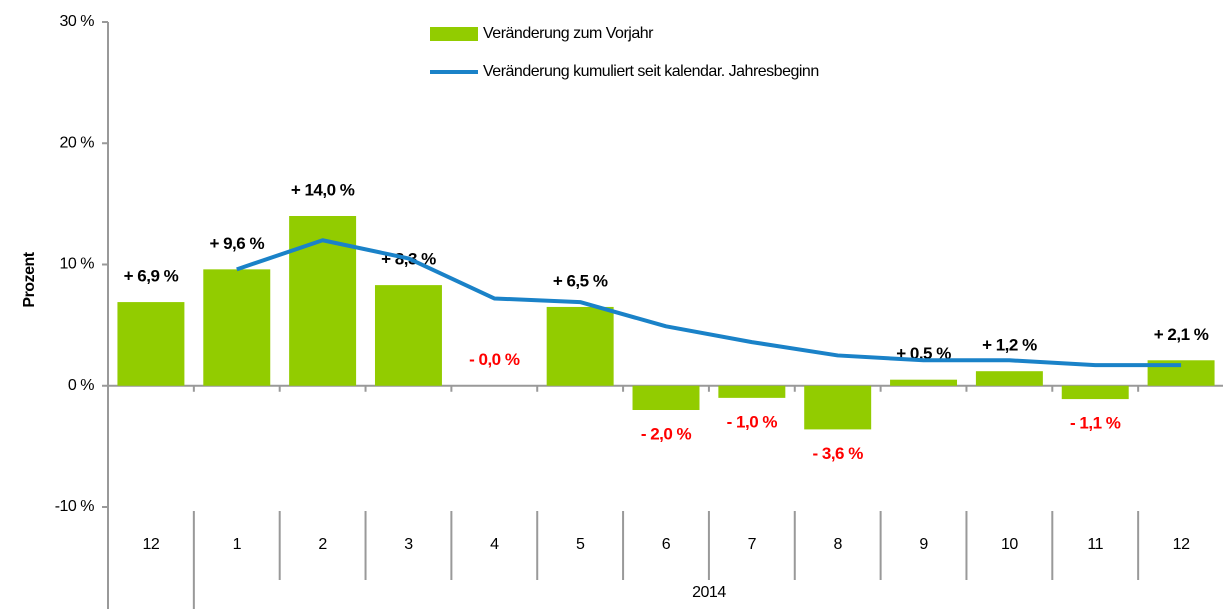 Image resolution: width=1223 pixels, height=609 pixels. I want to click on x-tick-label: 5, so click(580, 544).